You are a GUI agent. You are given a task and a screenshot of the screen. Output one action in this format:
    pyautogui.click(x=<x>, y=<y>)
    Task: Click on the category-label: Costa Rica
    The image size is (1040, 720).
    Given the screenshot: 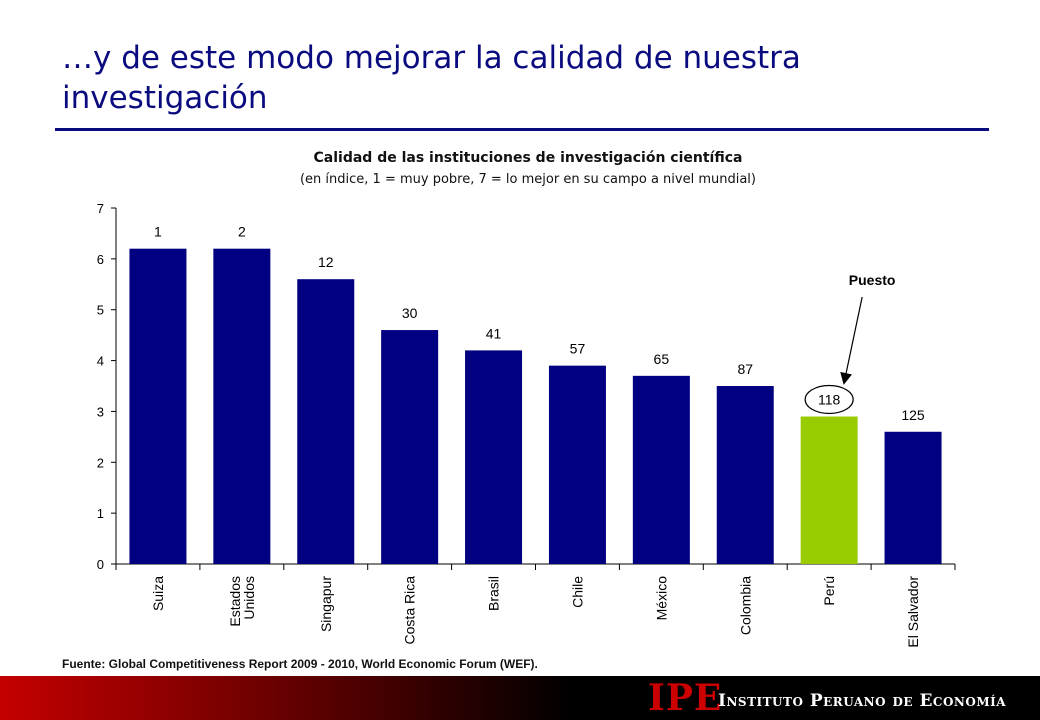 What is the action you would take?
    pyautogui.click(x=410, y=610)
    